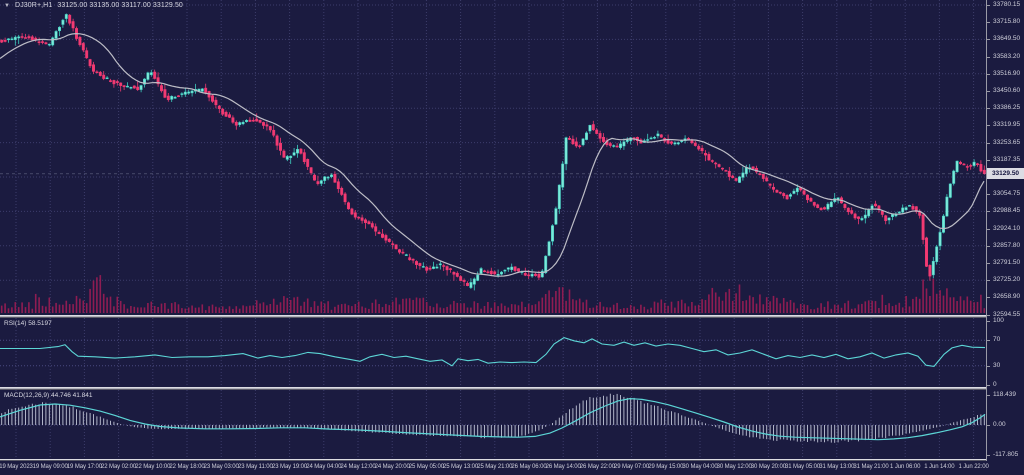 This screenshot has height=475, width=1024. Describe the element at coordinates (803, 467) in the screenshot. I see `time-axis-label: 31 May 05:00` at that location.